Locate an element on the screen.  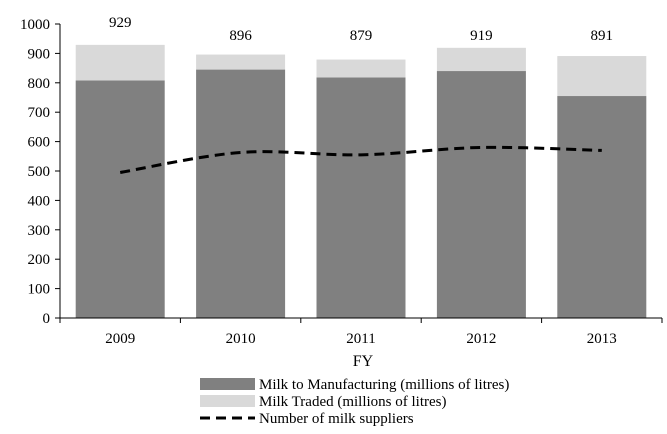
x-axis-title: FY is located at coordinates (363, 361).